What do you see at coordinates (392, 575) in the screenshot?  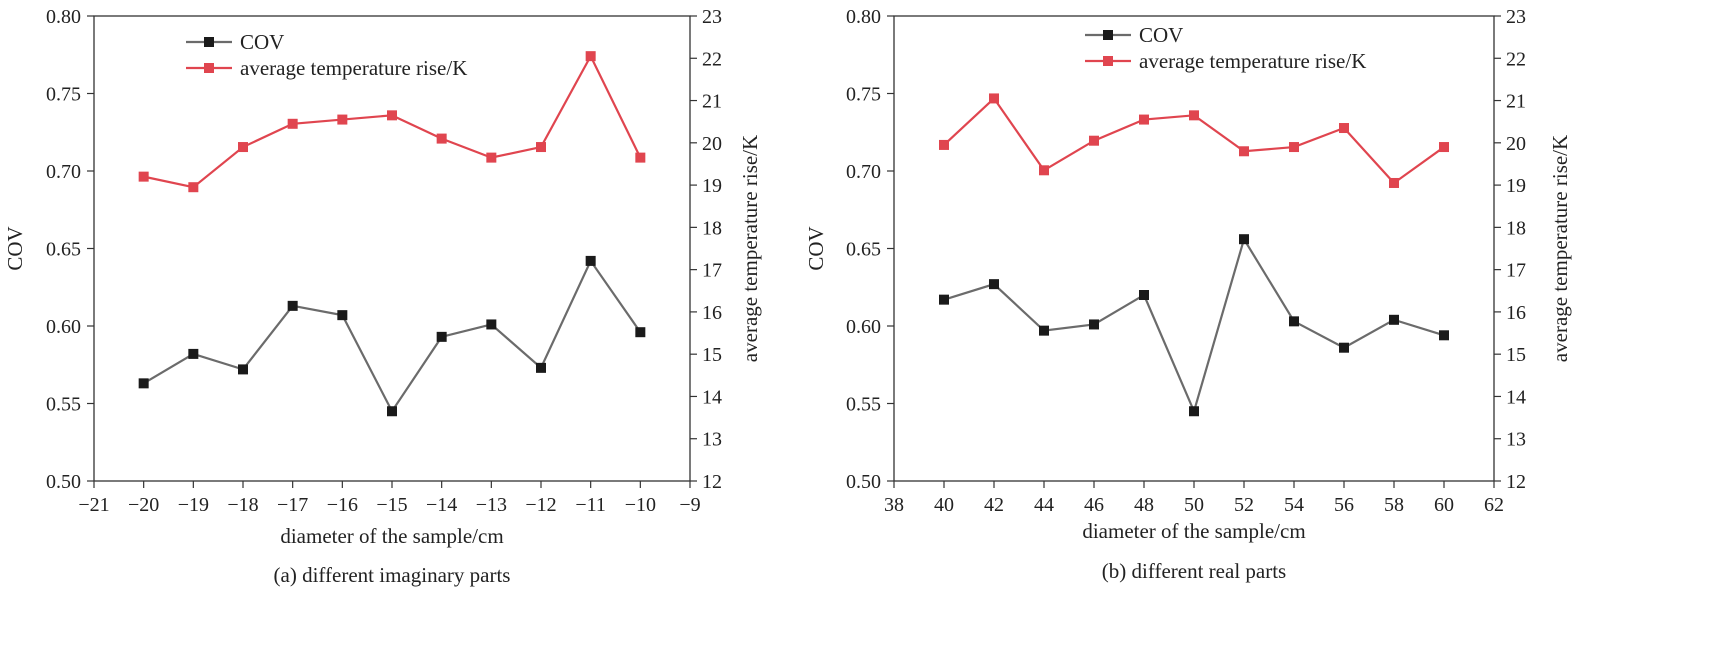 I see `chart-caption: (a) different imaginary parts` at bounding box center [392, 575].